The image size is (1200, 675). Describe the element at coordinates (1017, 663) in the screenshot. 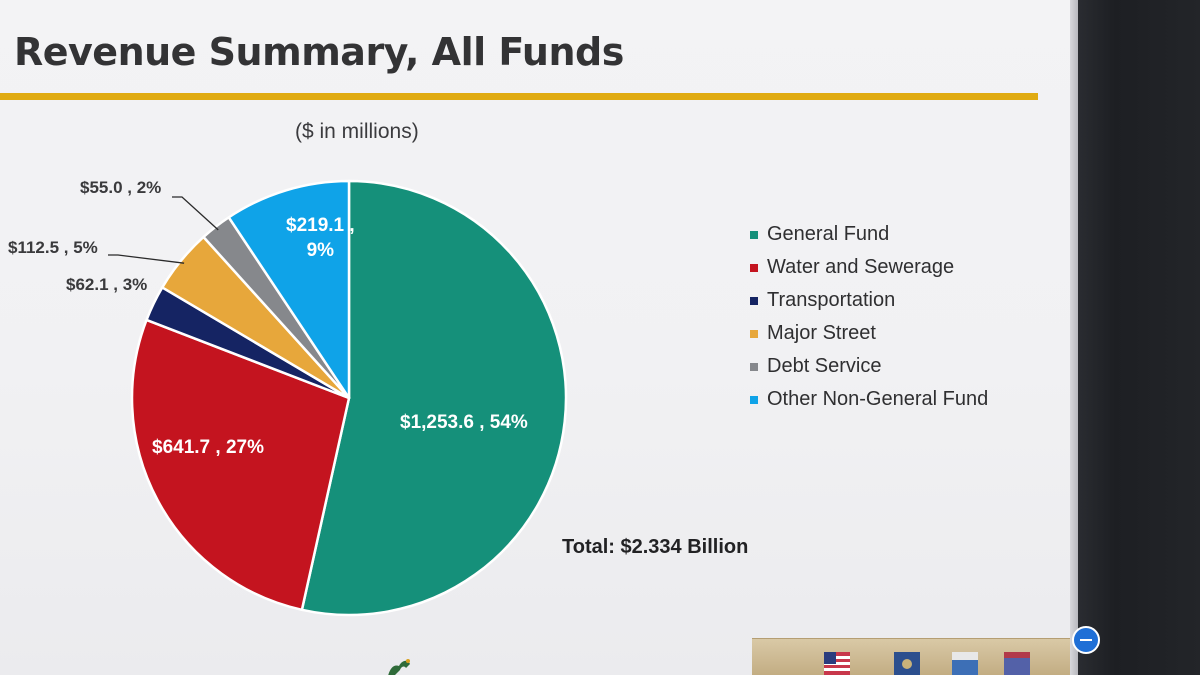

I see `county-flag-icon` at that location.